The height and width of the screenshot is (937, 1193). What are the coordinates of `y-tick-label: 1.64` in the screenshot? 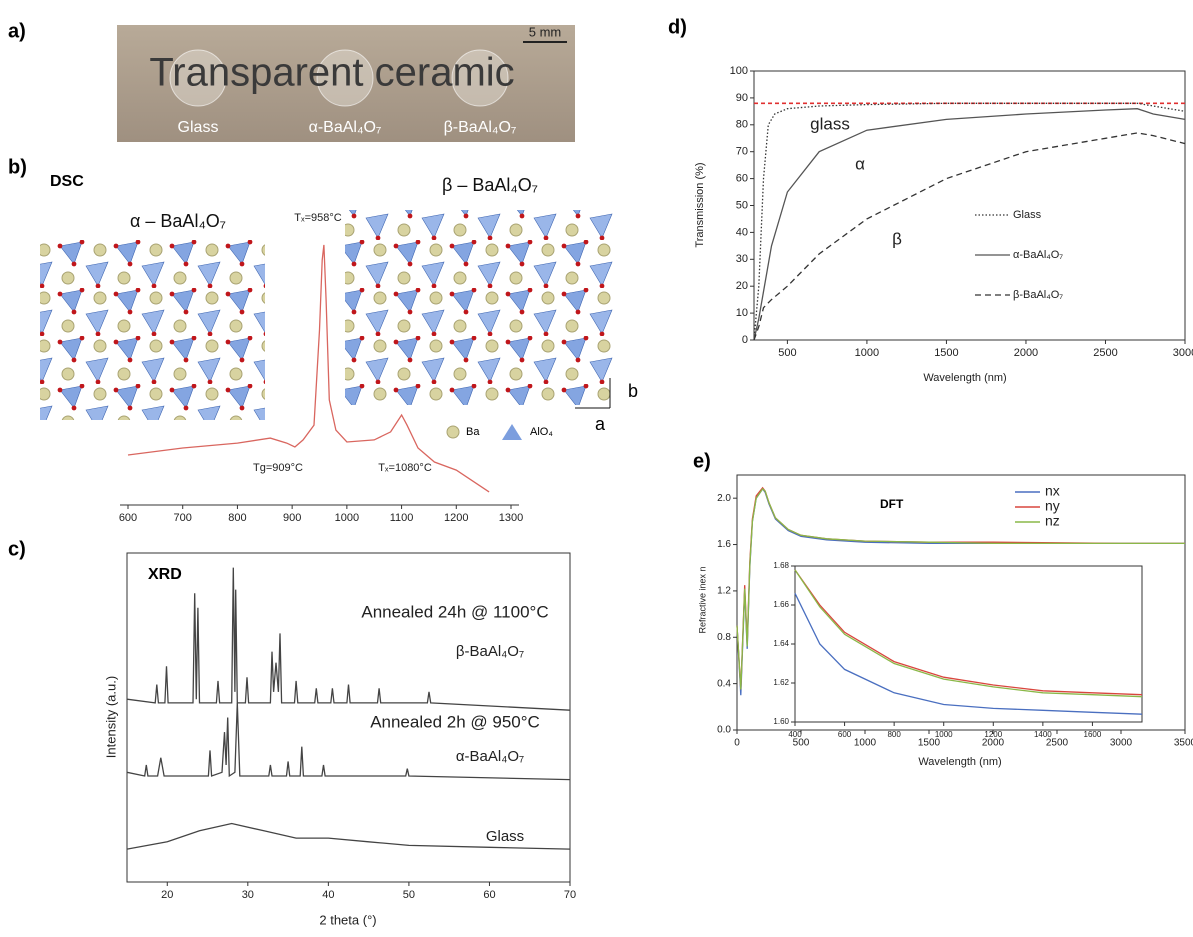 It's located at (781, 643).